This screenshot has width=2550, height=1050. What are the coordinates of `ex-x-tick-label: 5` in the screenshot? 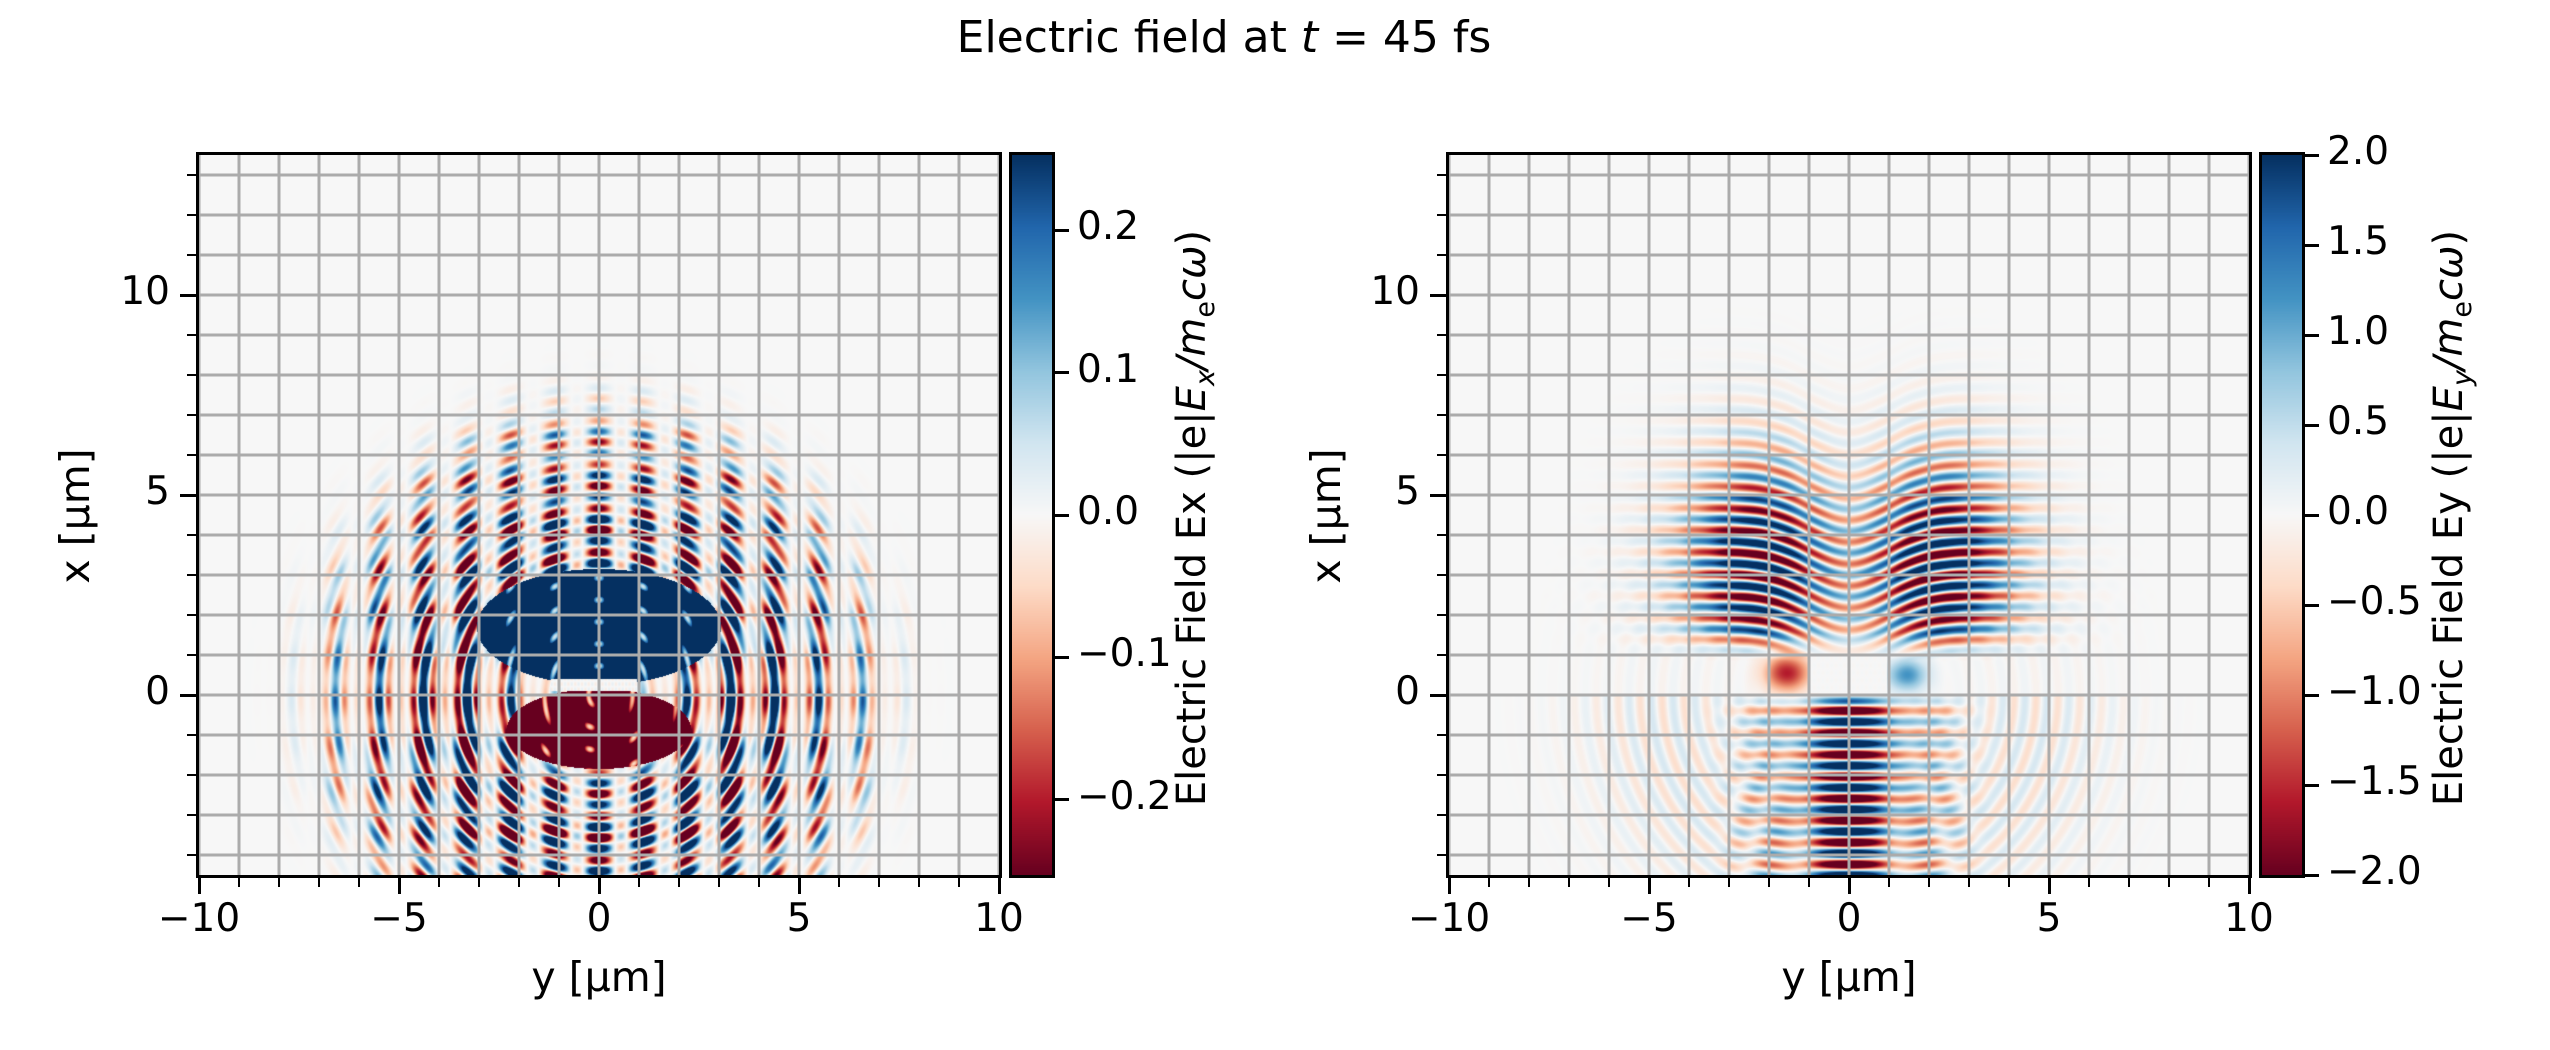 It's located at (799, 918).